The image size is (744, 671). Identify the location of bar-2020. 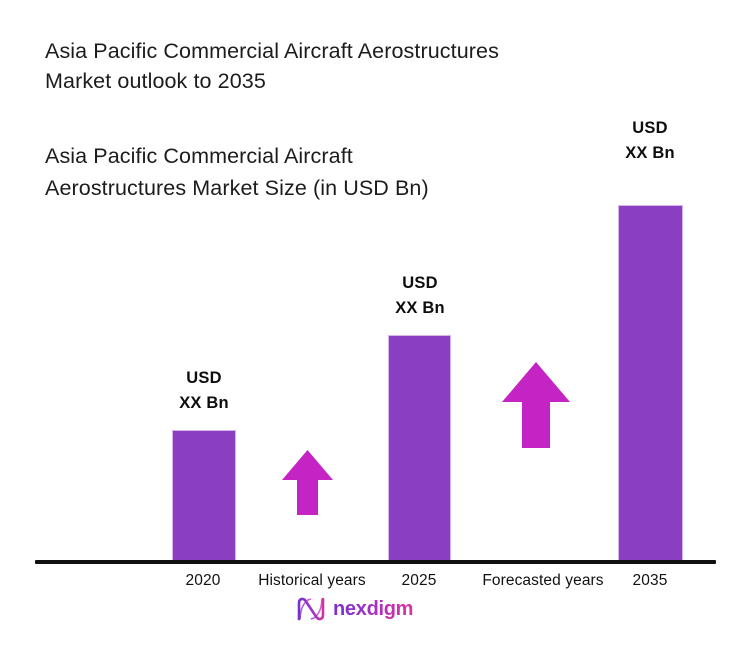
(204, 496).